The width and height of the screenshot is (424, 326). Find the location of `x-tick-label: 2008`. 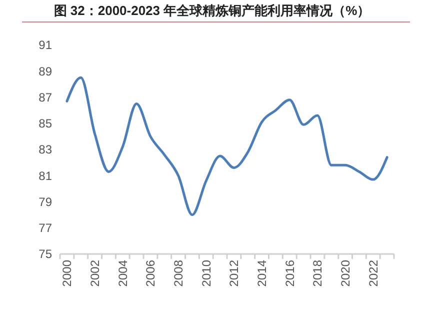

x-tick-label: 2008 is located at coordinates (178, 273).